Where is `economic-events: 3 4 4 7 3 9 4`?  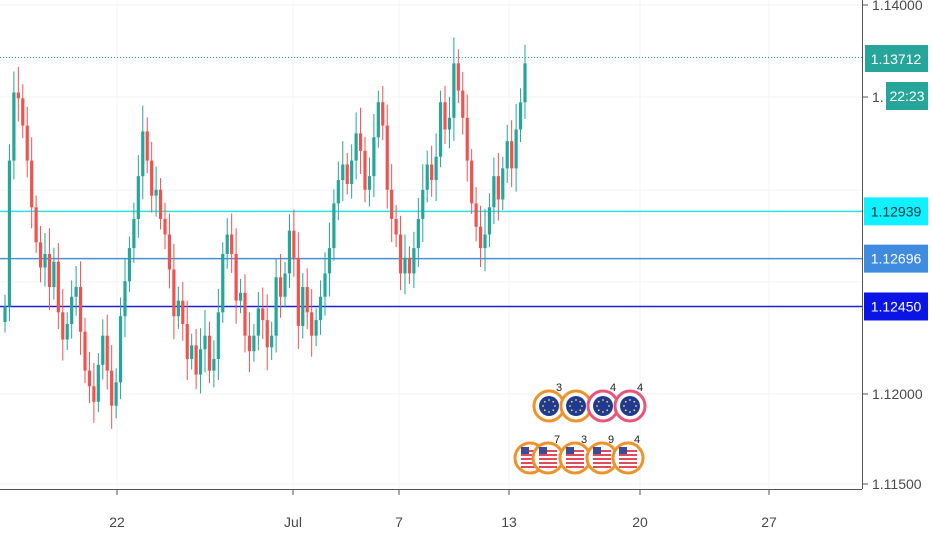 economic-events: 3 4 4 7 3 9 4 is located at coordinates (580, 428).